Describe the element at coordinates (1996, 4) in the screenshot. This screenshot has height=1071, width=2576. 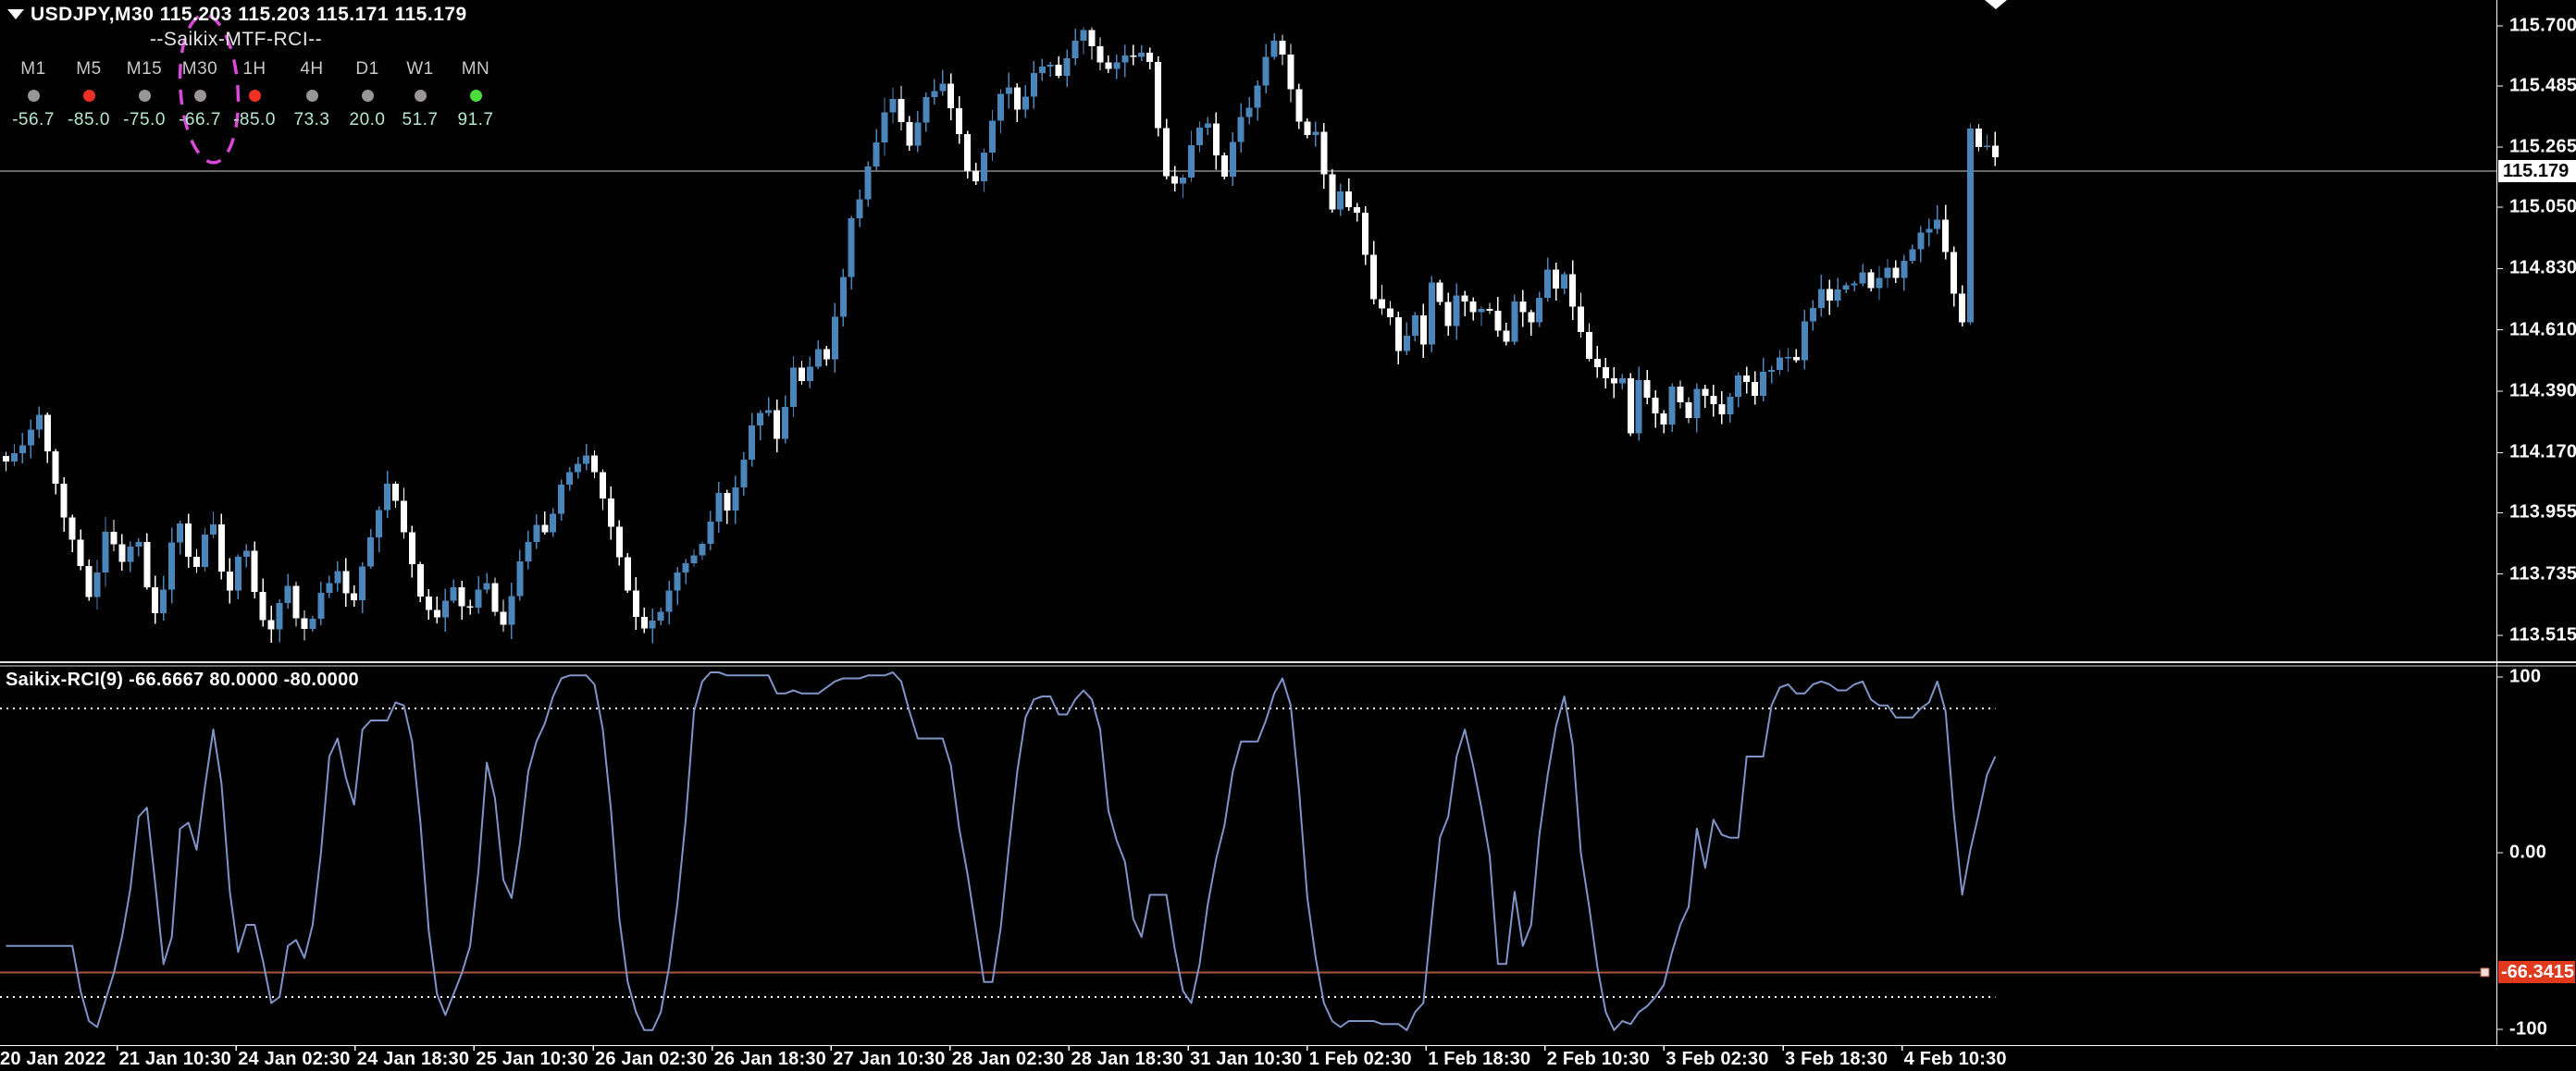
I see `cursor-icon` at that location.